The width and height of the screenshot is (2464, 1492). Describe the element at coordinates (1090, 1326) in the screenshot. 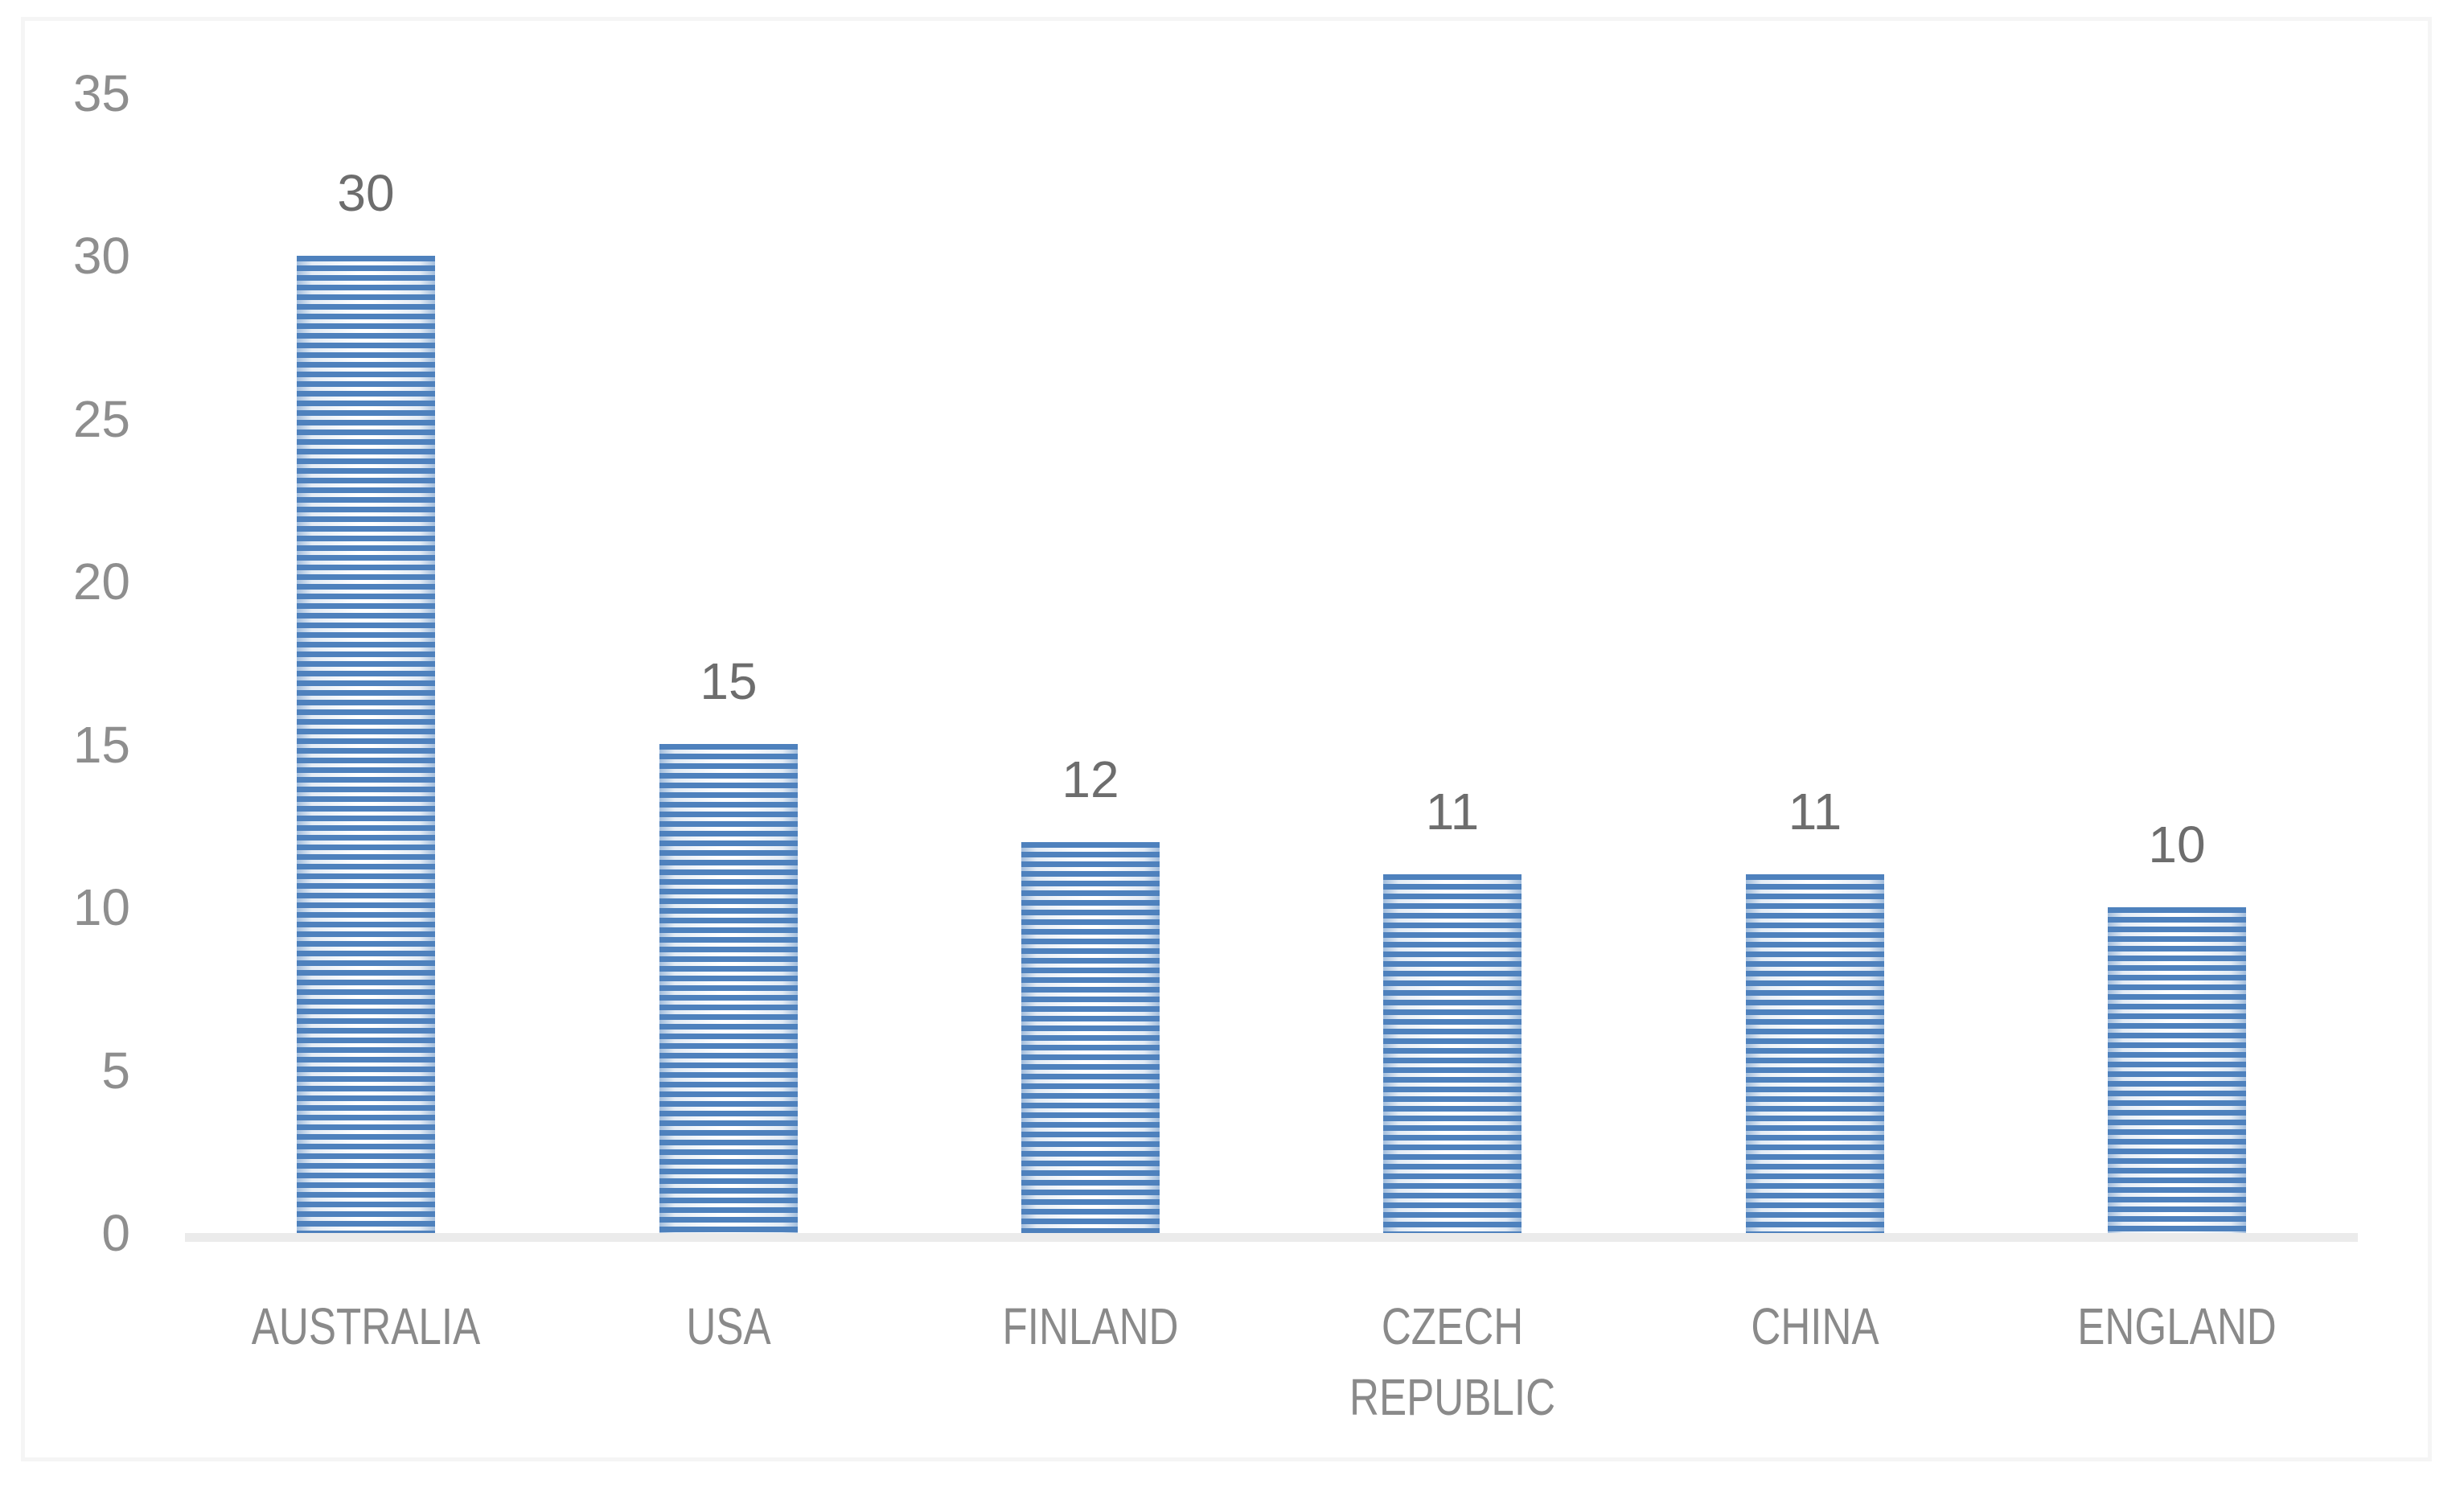

I see `x-axis-category-label: FINLAND` at that location.